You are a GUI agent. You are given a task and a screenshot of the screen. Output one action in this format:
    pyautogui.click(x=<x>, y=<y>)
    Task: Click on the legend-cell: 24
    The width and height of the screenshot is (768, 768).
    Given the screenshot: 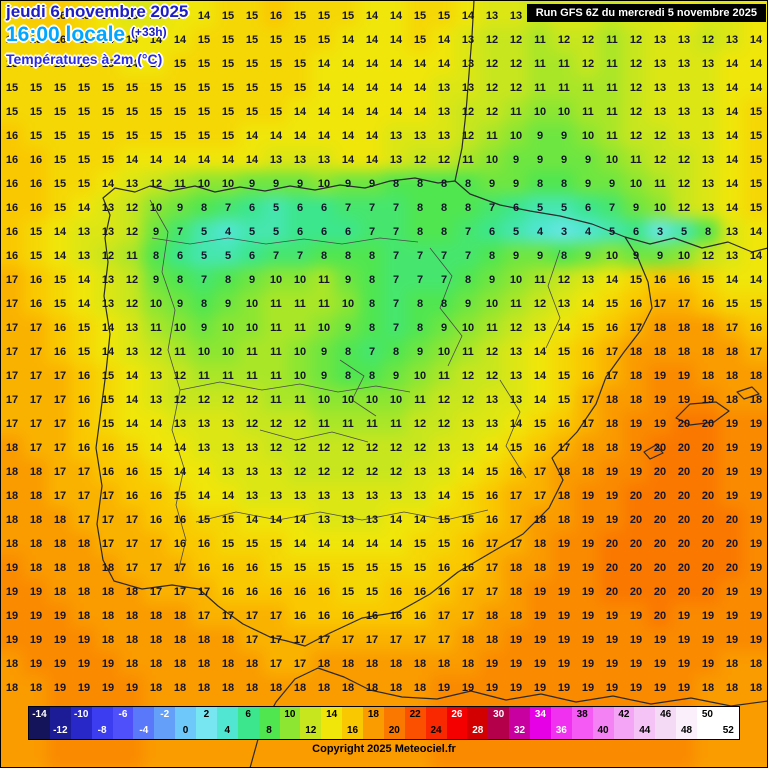 What is the action you would take?
    pyautogui.click(x=436, y=731)
    